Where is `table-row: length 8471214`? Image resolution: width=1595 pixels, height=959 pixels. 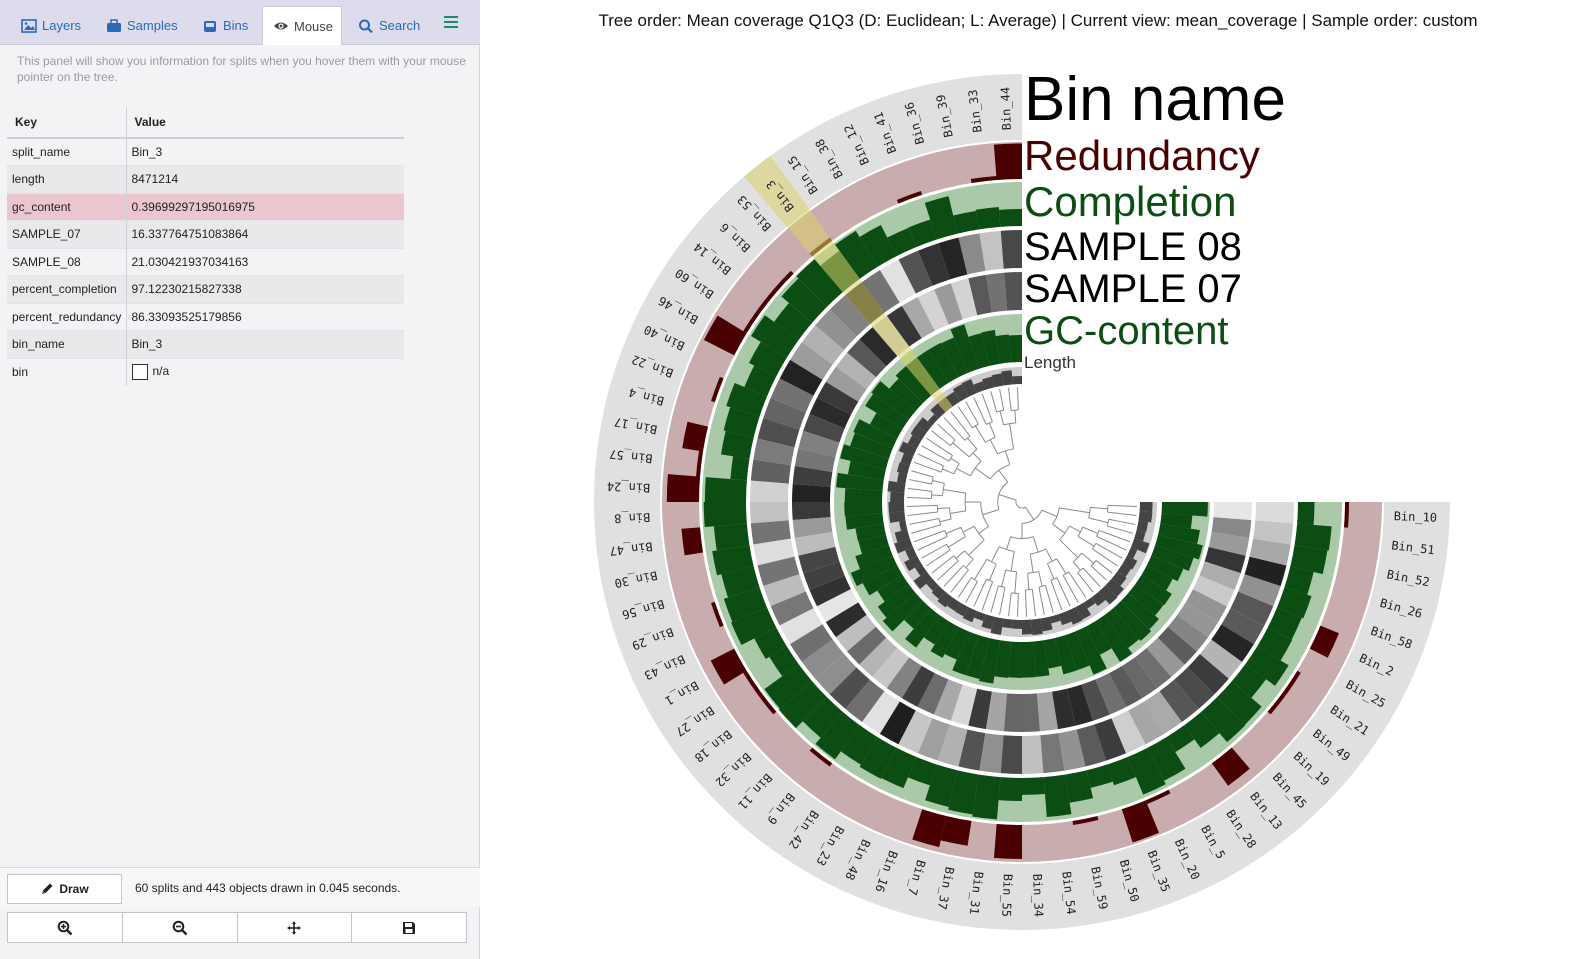 table-row: length 8471214 is located at coordinates (205, 179).